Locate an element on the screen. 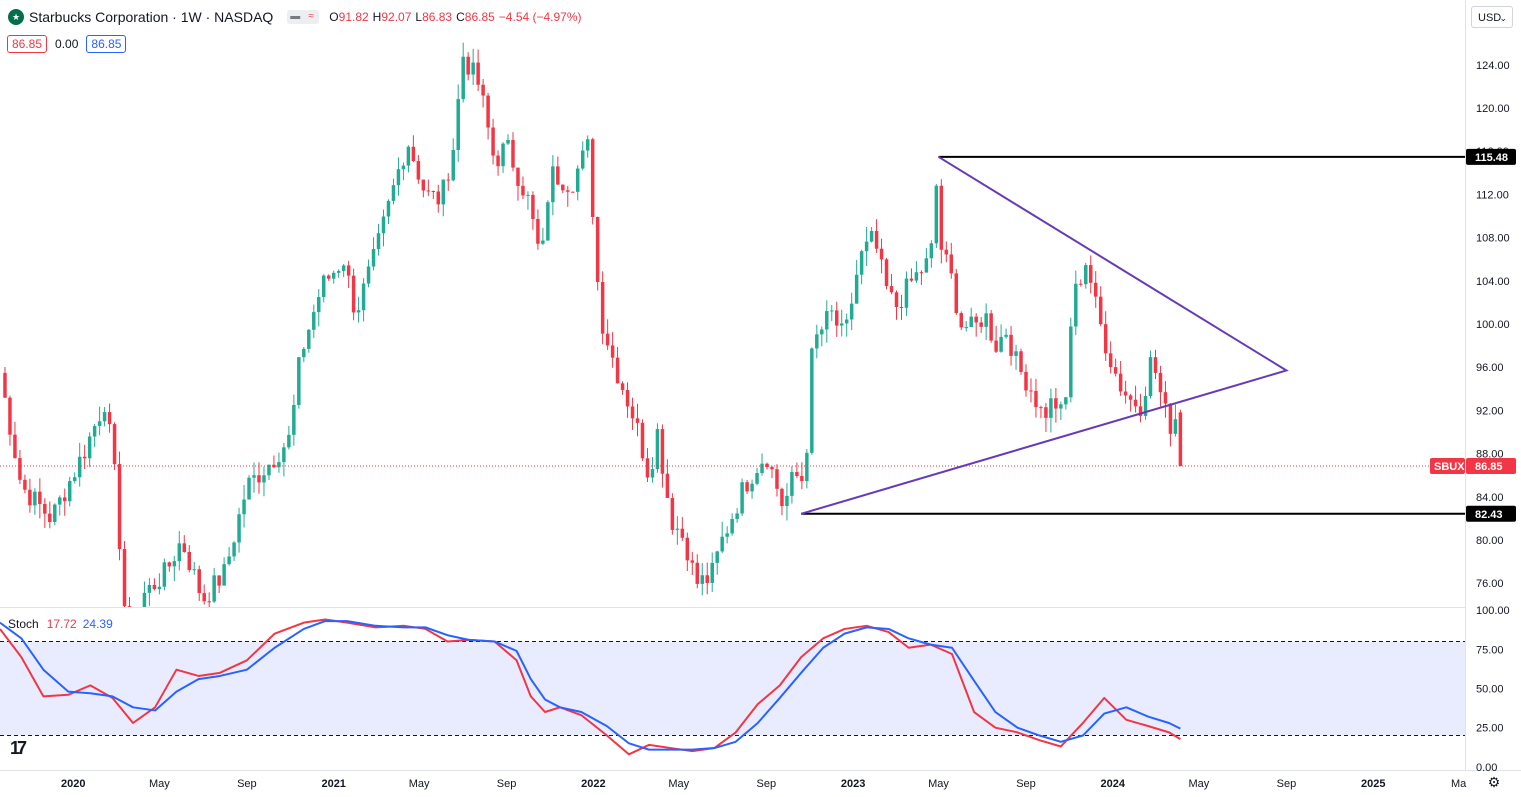  time-tick-label: 2022 is located at coordinates (593, 784).